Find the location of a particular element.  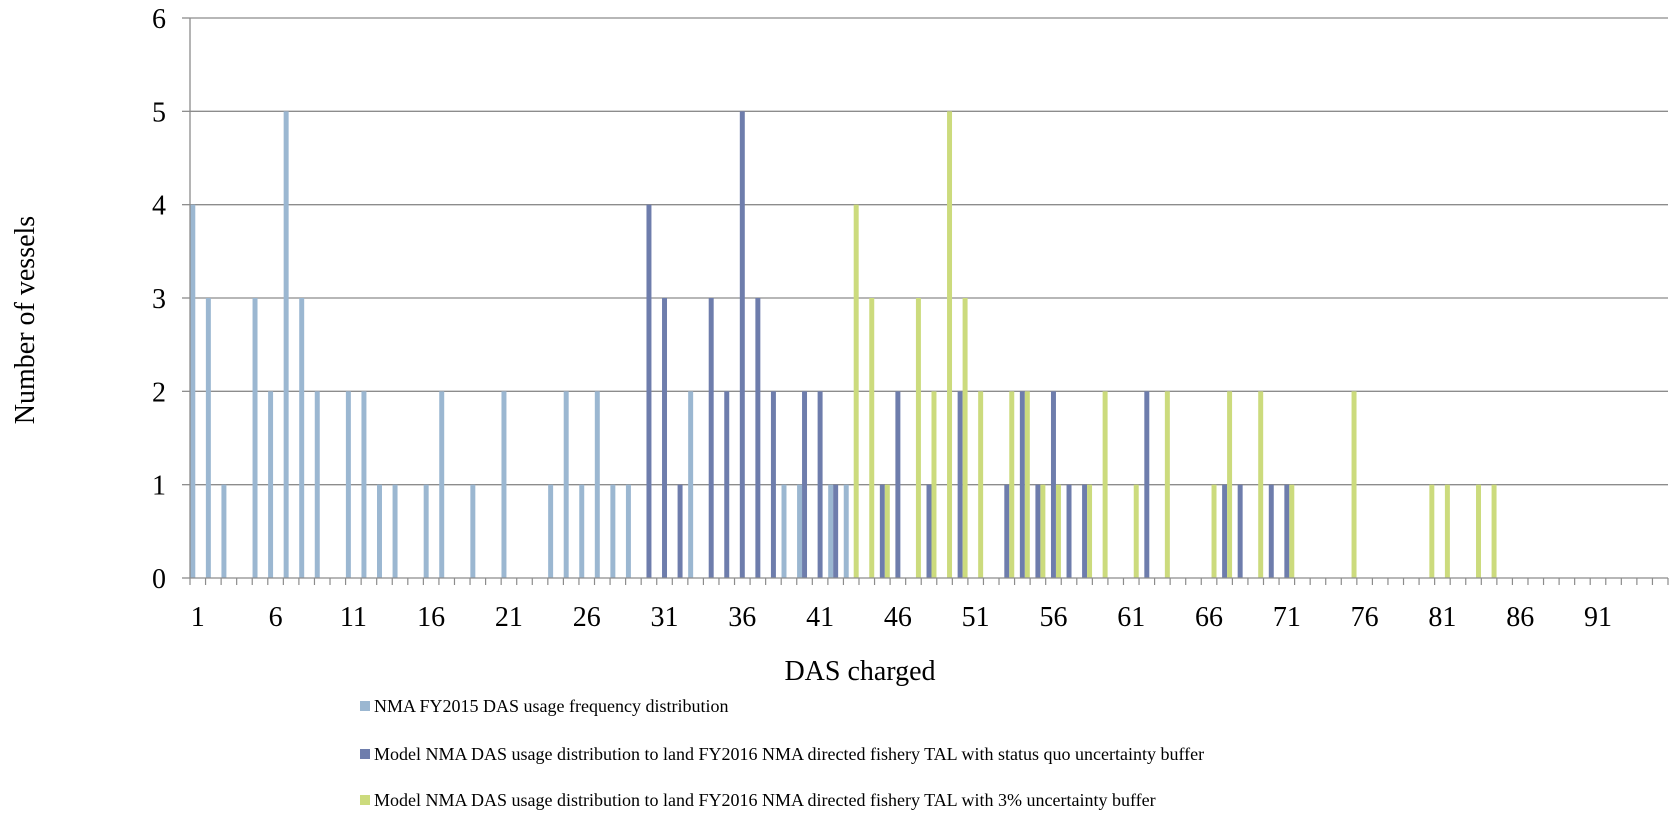

x-tick-labels: 1 6 11 16 21 26 31 36 41 46 51 56 61 66 71 76 81 86 91 is located at coordinates (901, 617).